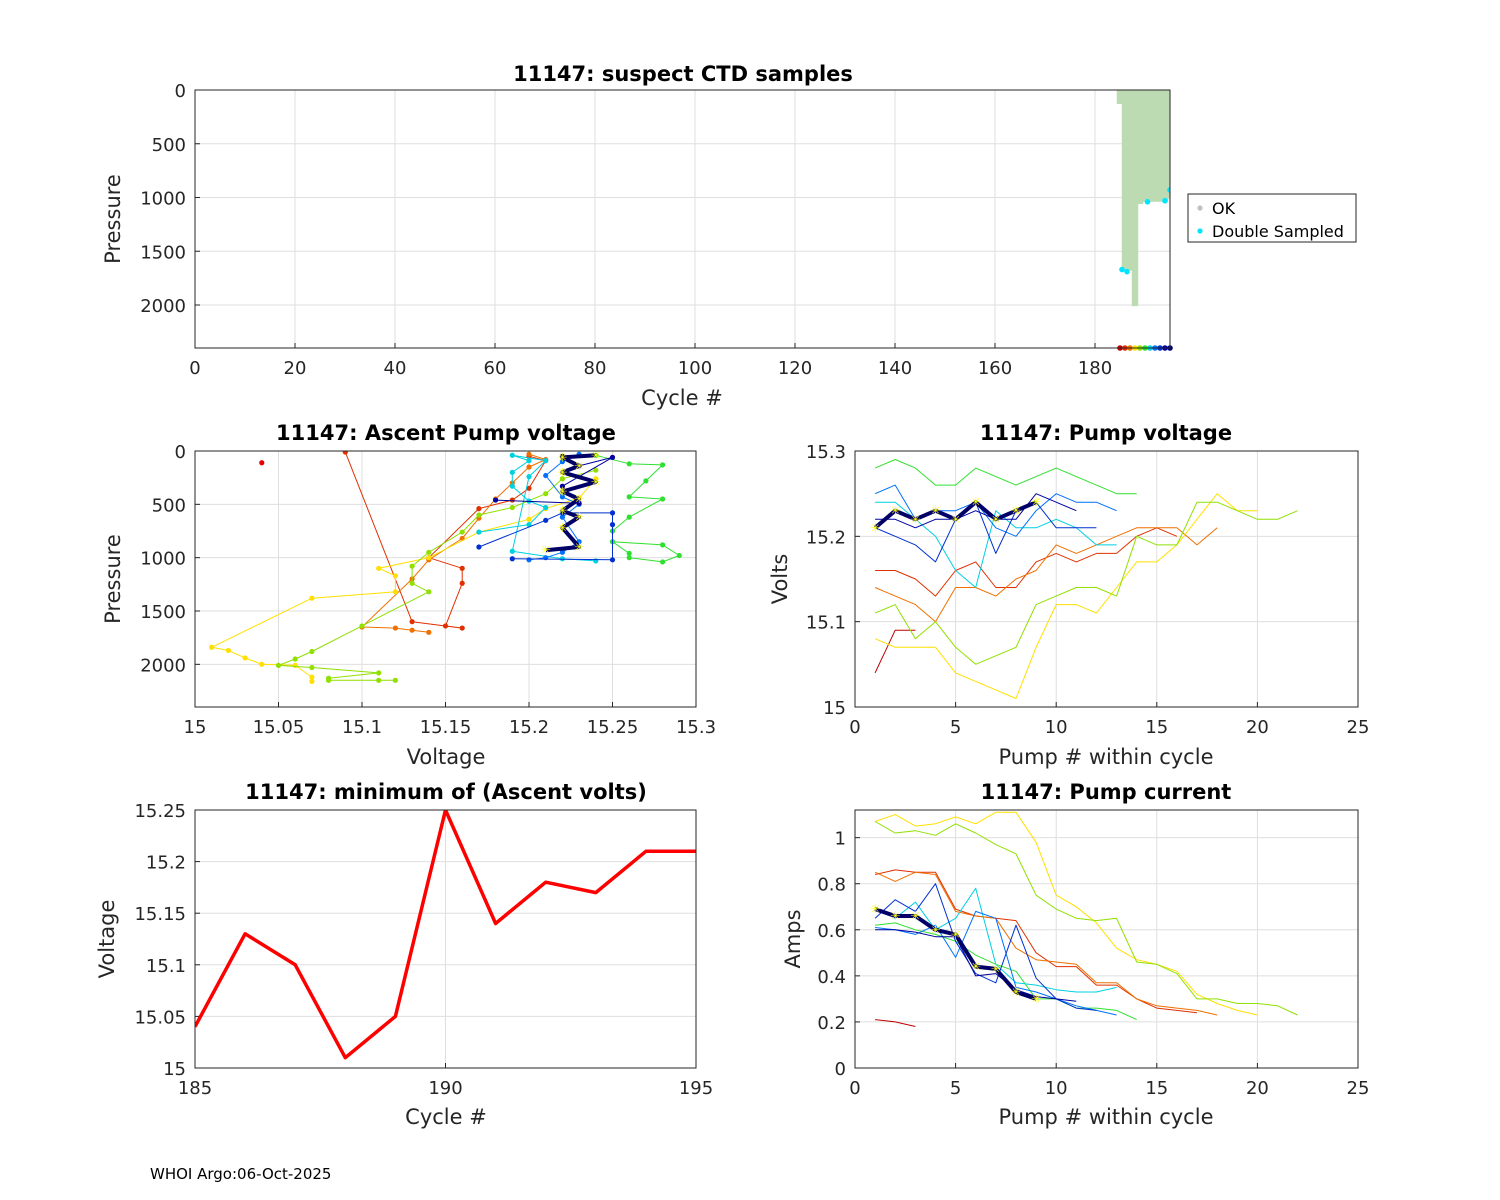 The image size is (1500, 1200). I want to click on pump-current-title: 11147: Pump current, so click(1106, 792).